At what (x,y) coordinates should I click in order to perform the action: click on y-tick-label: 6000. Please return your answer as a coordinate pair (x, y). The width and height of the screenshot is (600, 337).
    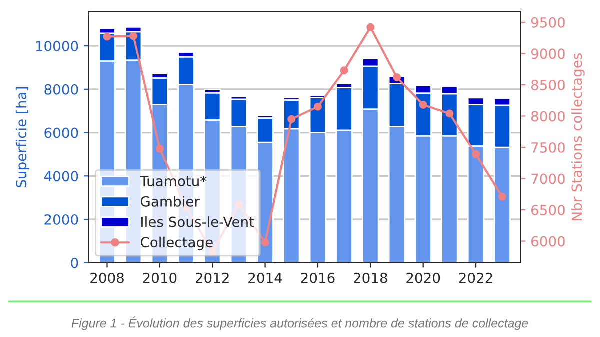
    Looking at the image, I should click on (61, 133).